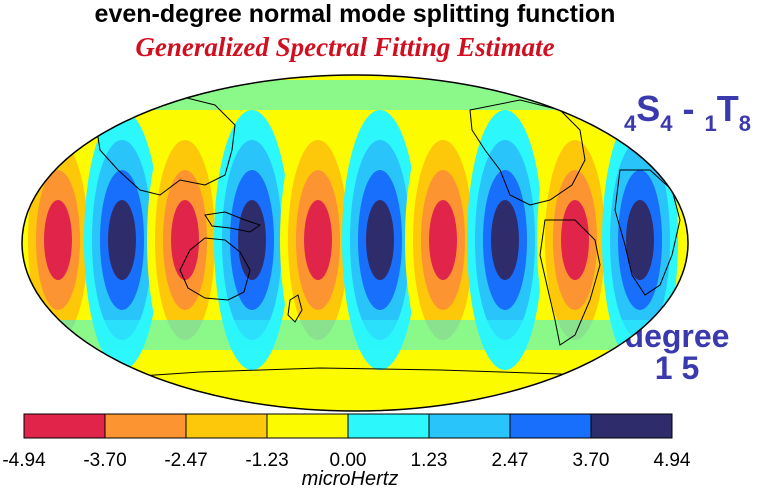  I want to click on colorbar-tick-label: -2.47, so click(185, 460).